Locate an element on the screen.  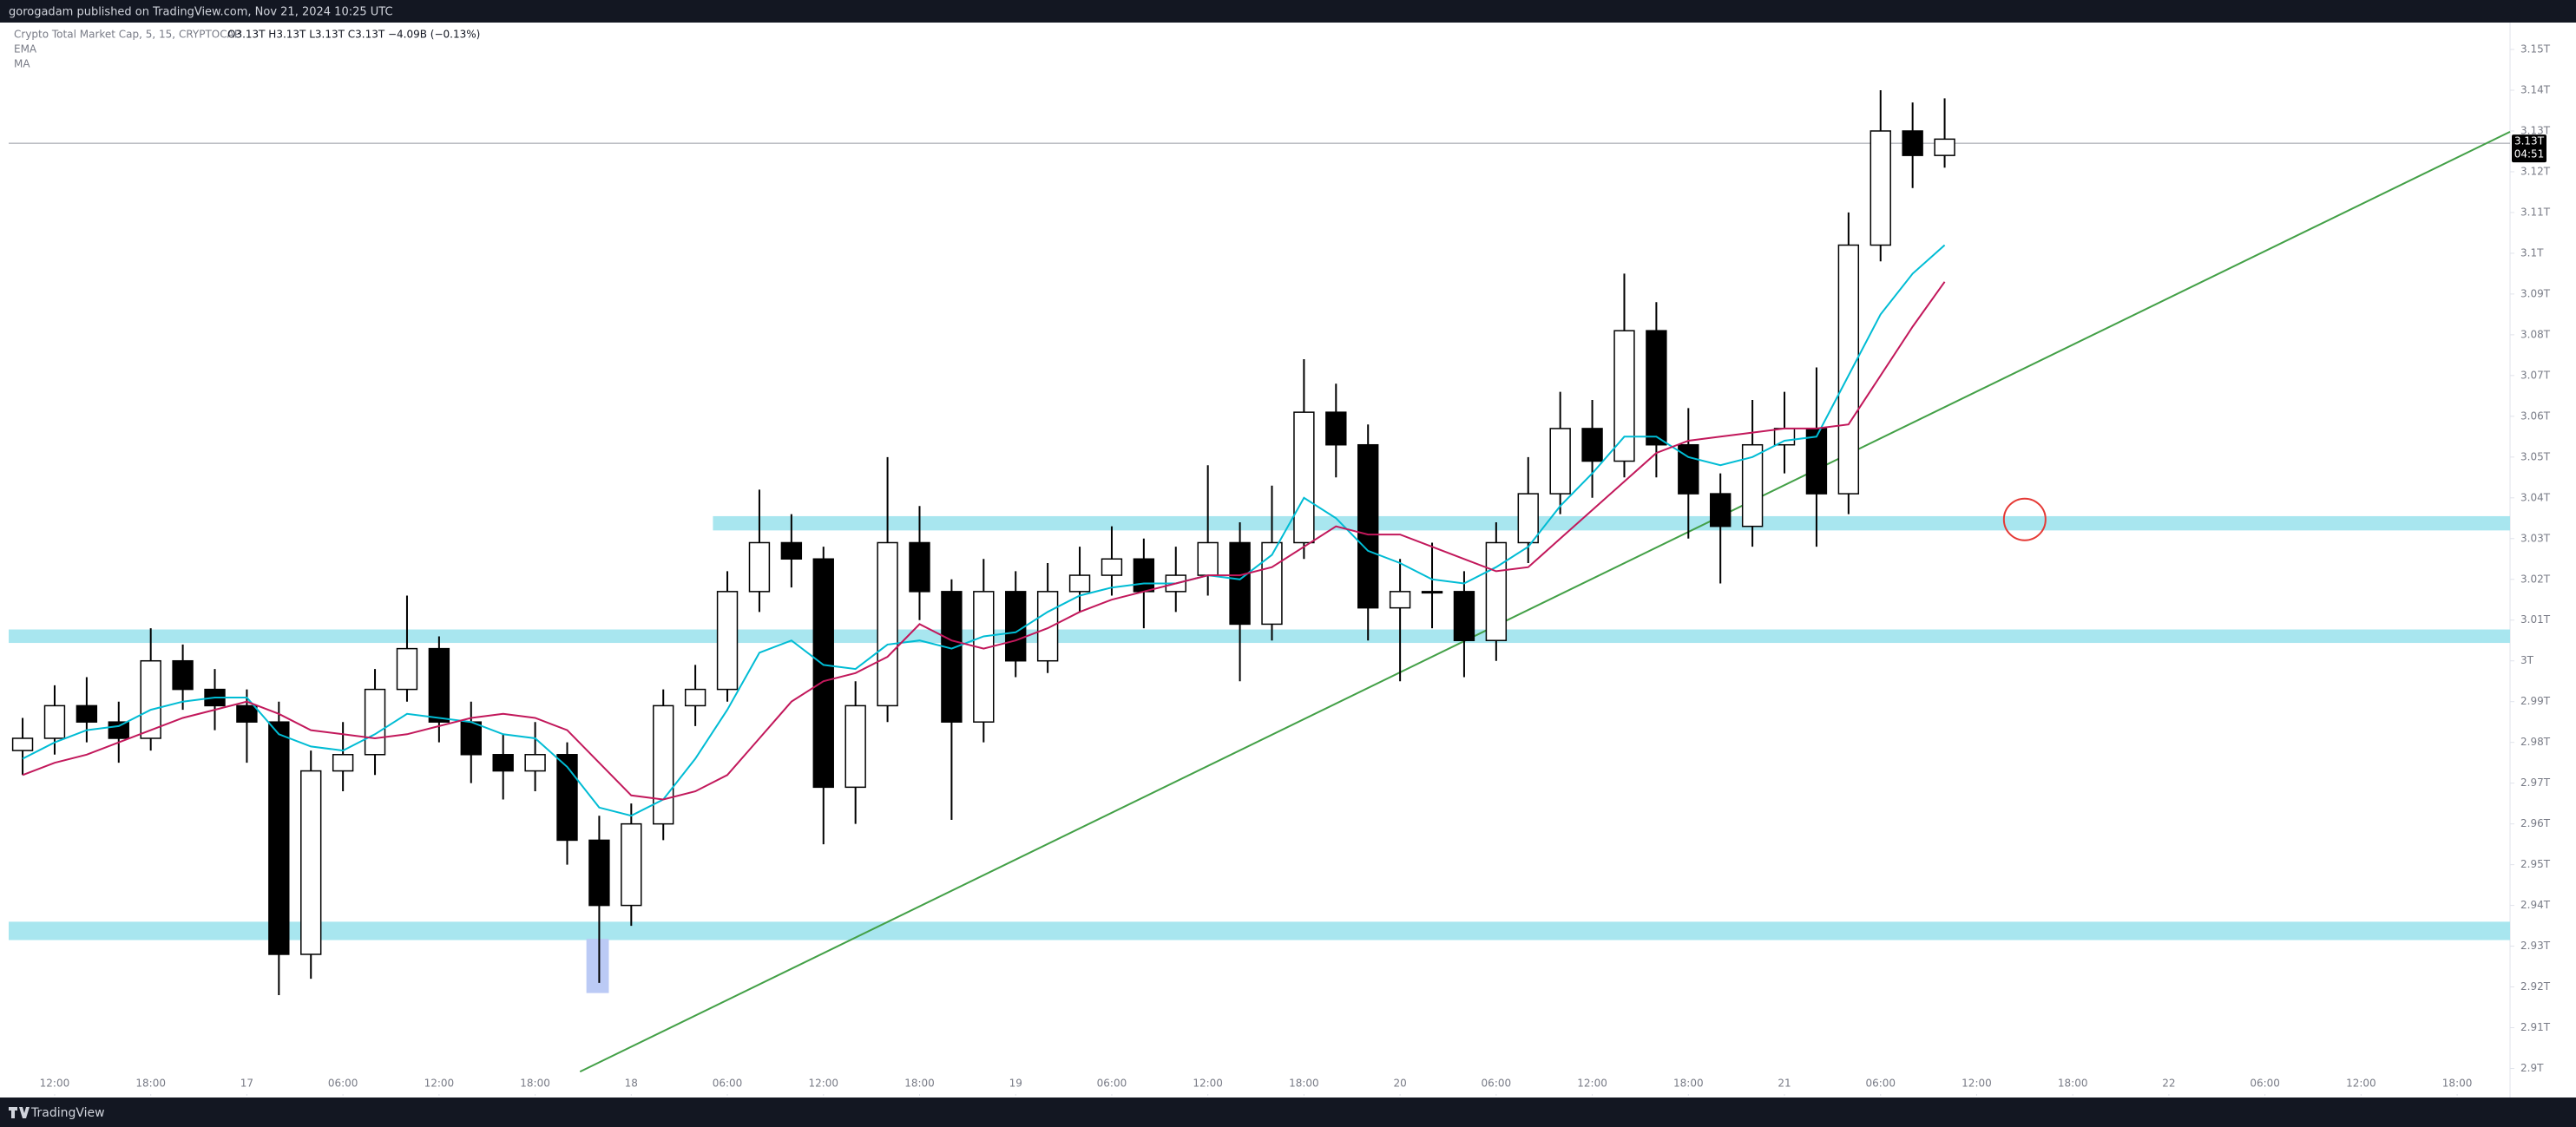
support-zone is located at coordinates (1611, 523).